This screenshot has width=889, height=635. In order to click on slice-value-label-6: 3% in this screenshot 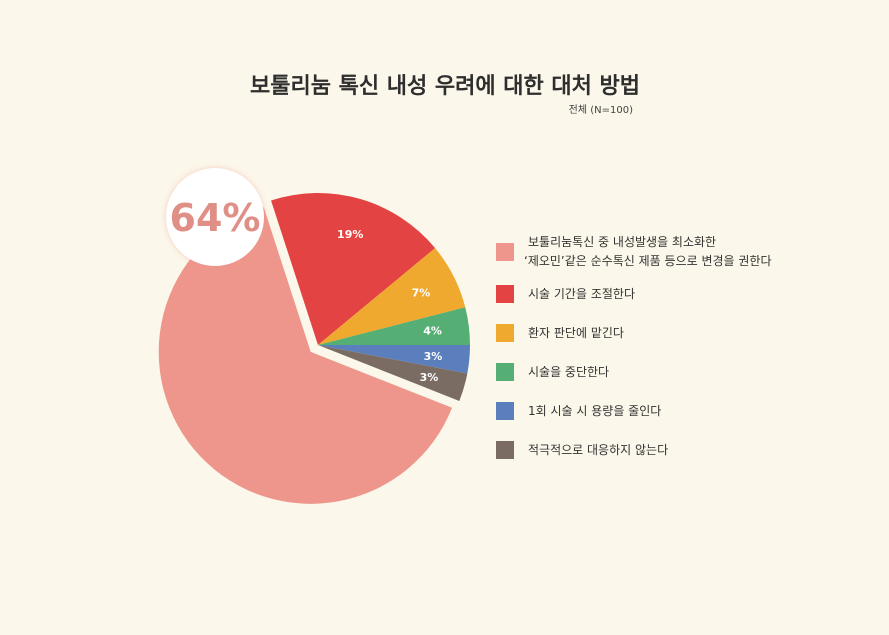, I will do `click(429, 377)`.